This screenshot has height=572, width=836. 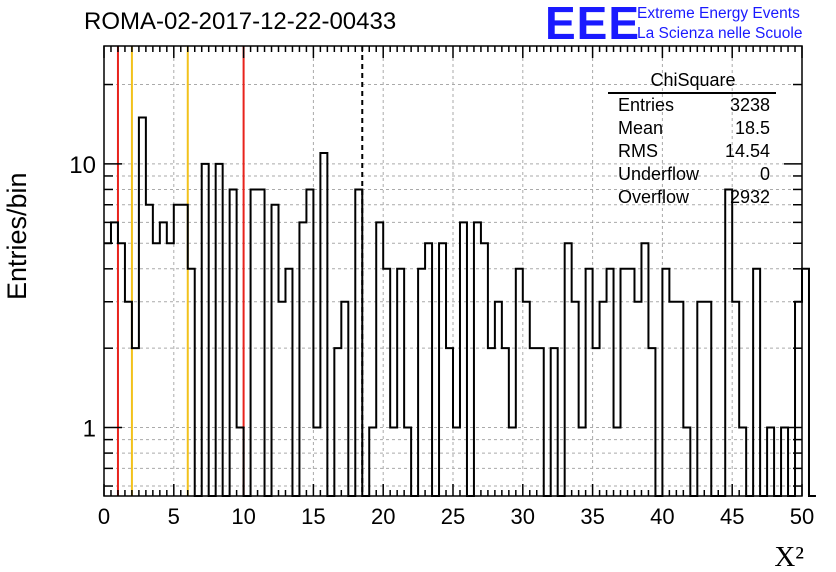 I want to click on x-tick-label: 20, so click(x=383, y=516).